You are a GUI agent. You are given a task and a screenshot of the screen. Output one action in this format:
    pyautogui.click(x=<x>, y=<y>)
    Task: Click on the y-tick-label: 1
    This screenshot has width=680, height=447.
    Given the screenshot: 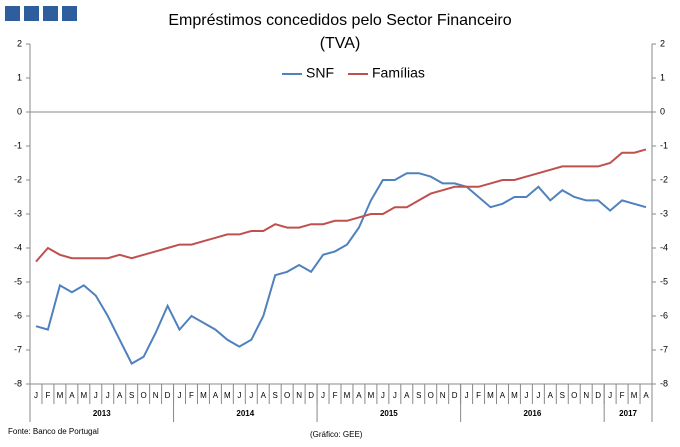 What is the action you would take?
    pyautogui.click(x=19, y=77)
    